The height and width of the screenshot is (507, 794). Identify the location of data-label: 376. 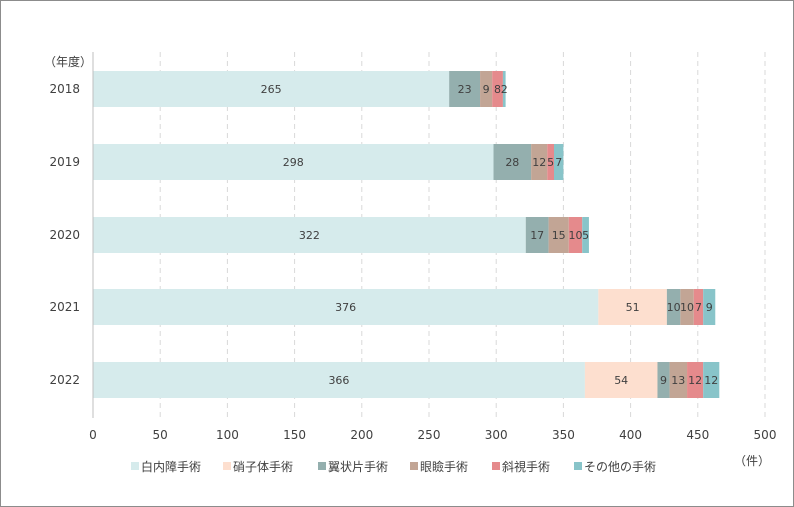
(345, 307).